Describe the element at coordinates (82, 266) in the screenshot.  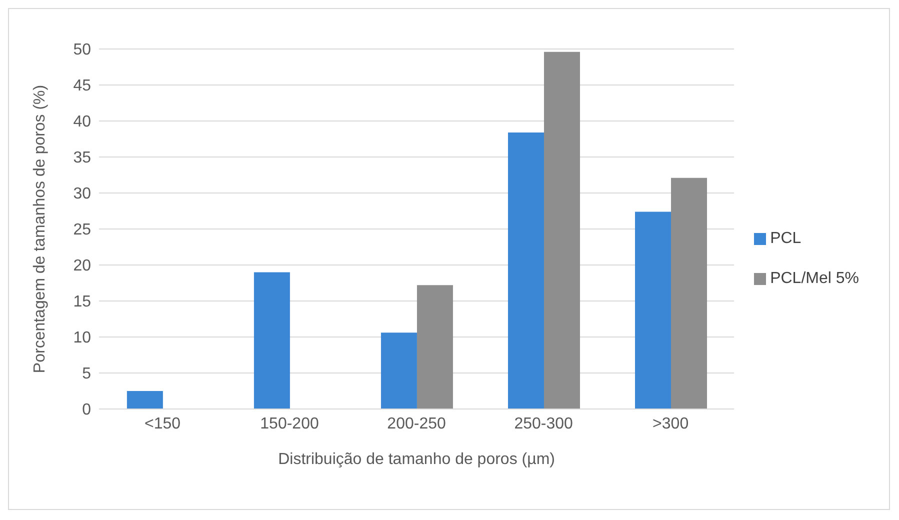
I see `y-tick-label: 20` at that location.